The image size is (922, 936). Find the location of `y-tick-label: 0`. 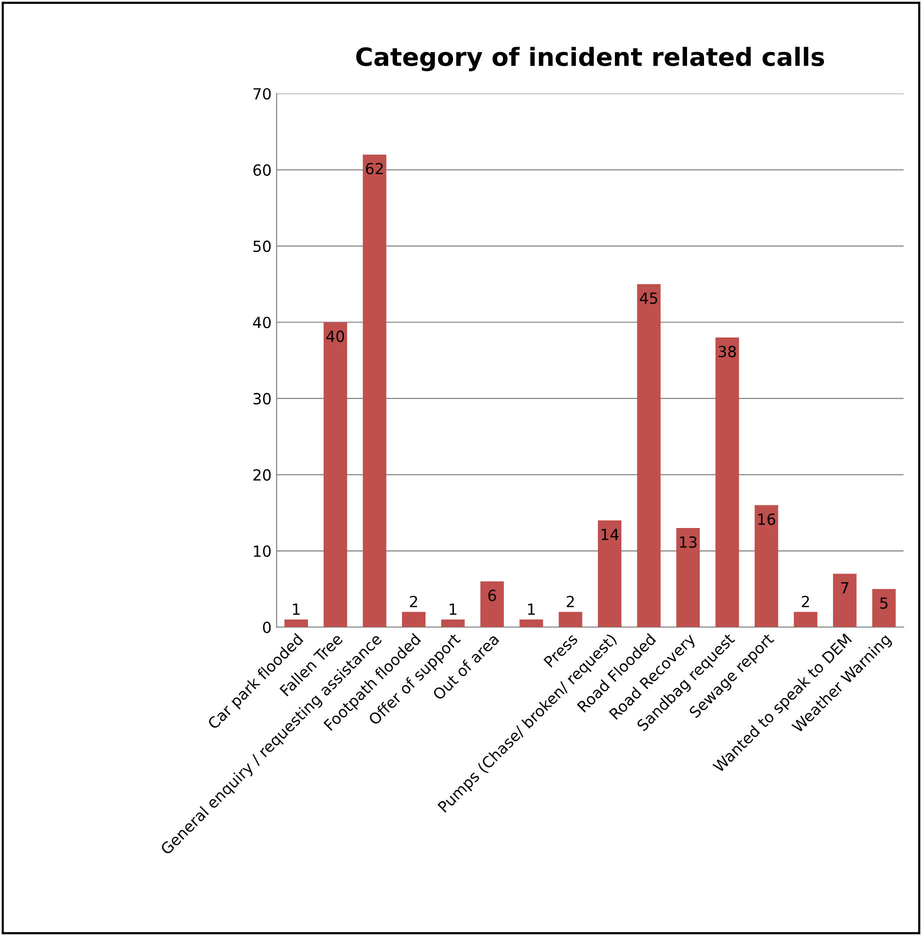

y-tick-label: 0 is located at coordinates (267, 628).